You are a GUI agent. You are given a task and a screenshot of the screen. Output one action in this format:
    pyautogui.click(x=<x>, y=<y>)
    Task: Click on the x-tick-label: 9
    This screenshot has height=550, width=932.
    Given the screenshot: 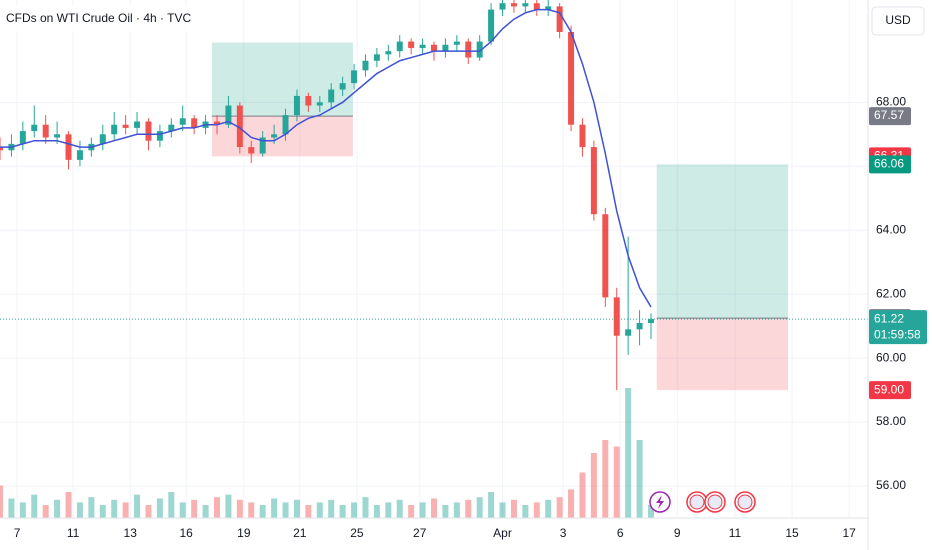 What is the action you would take?
    pyautogui.click(x=677, y=533)
    